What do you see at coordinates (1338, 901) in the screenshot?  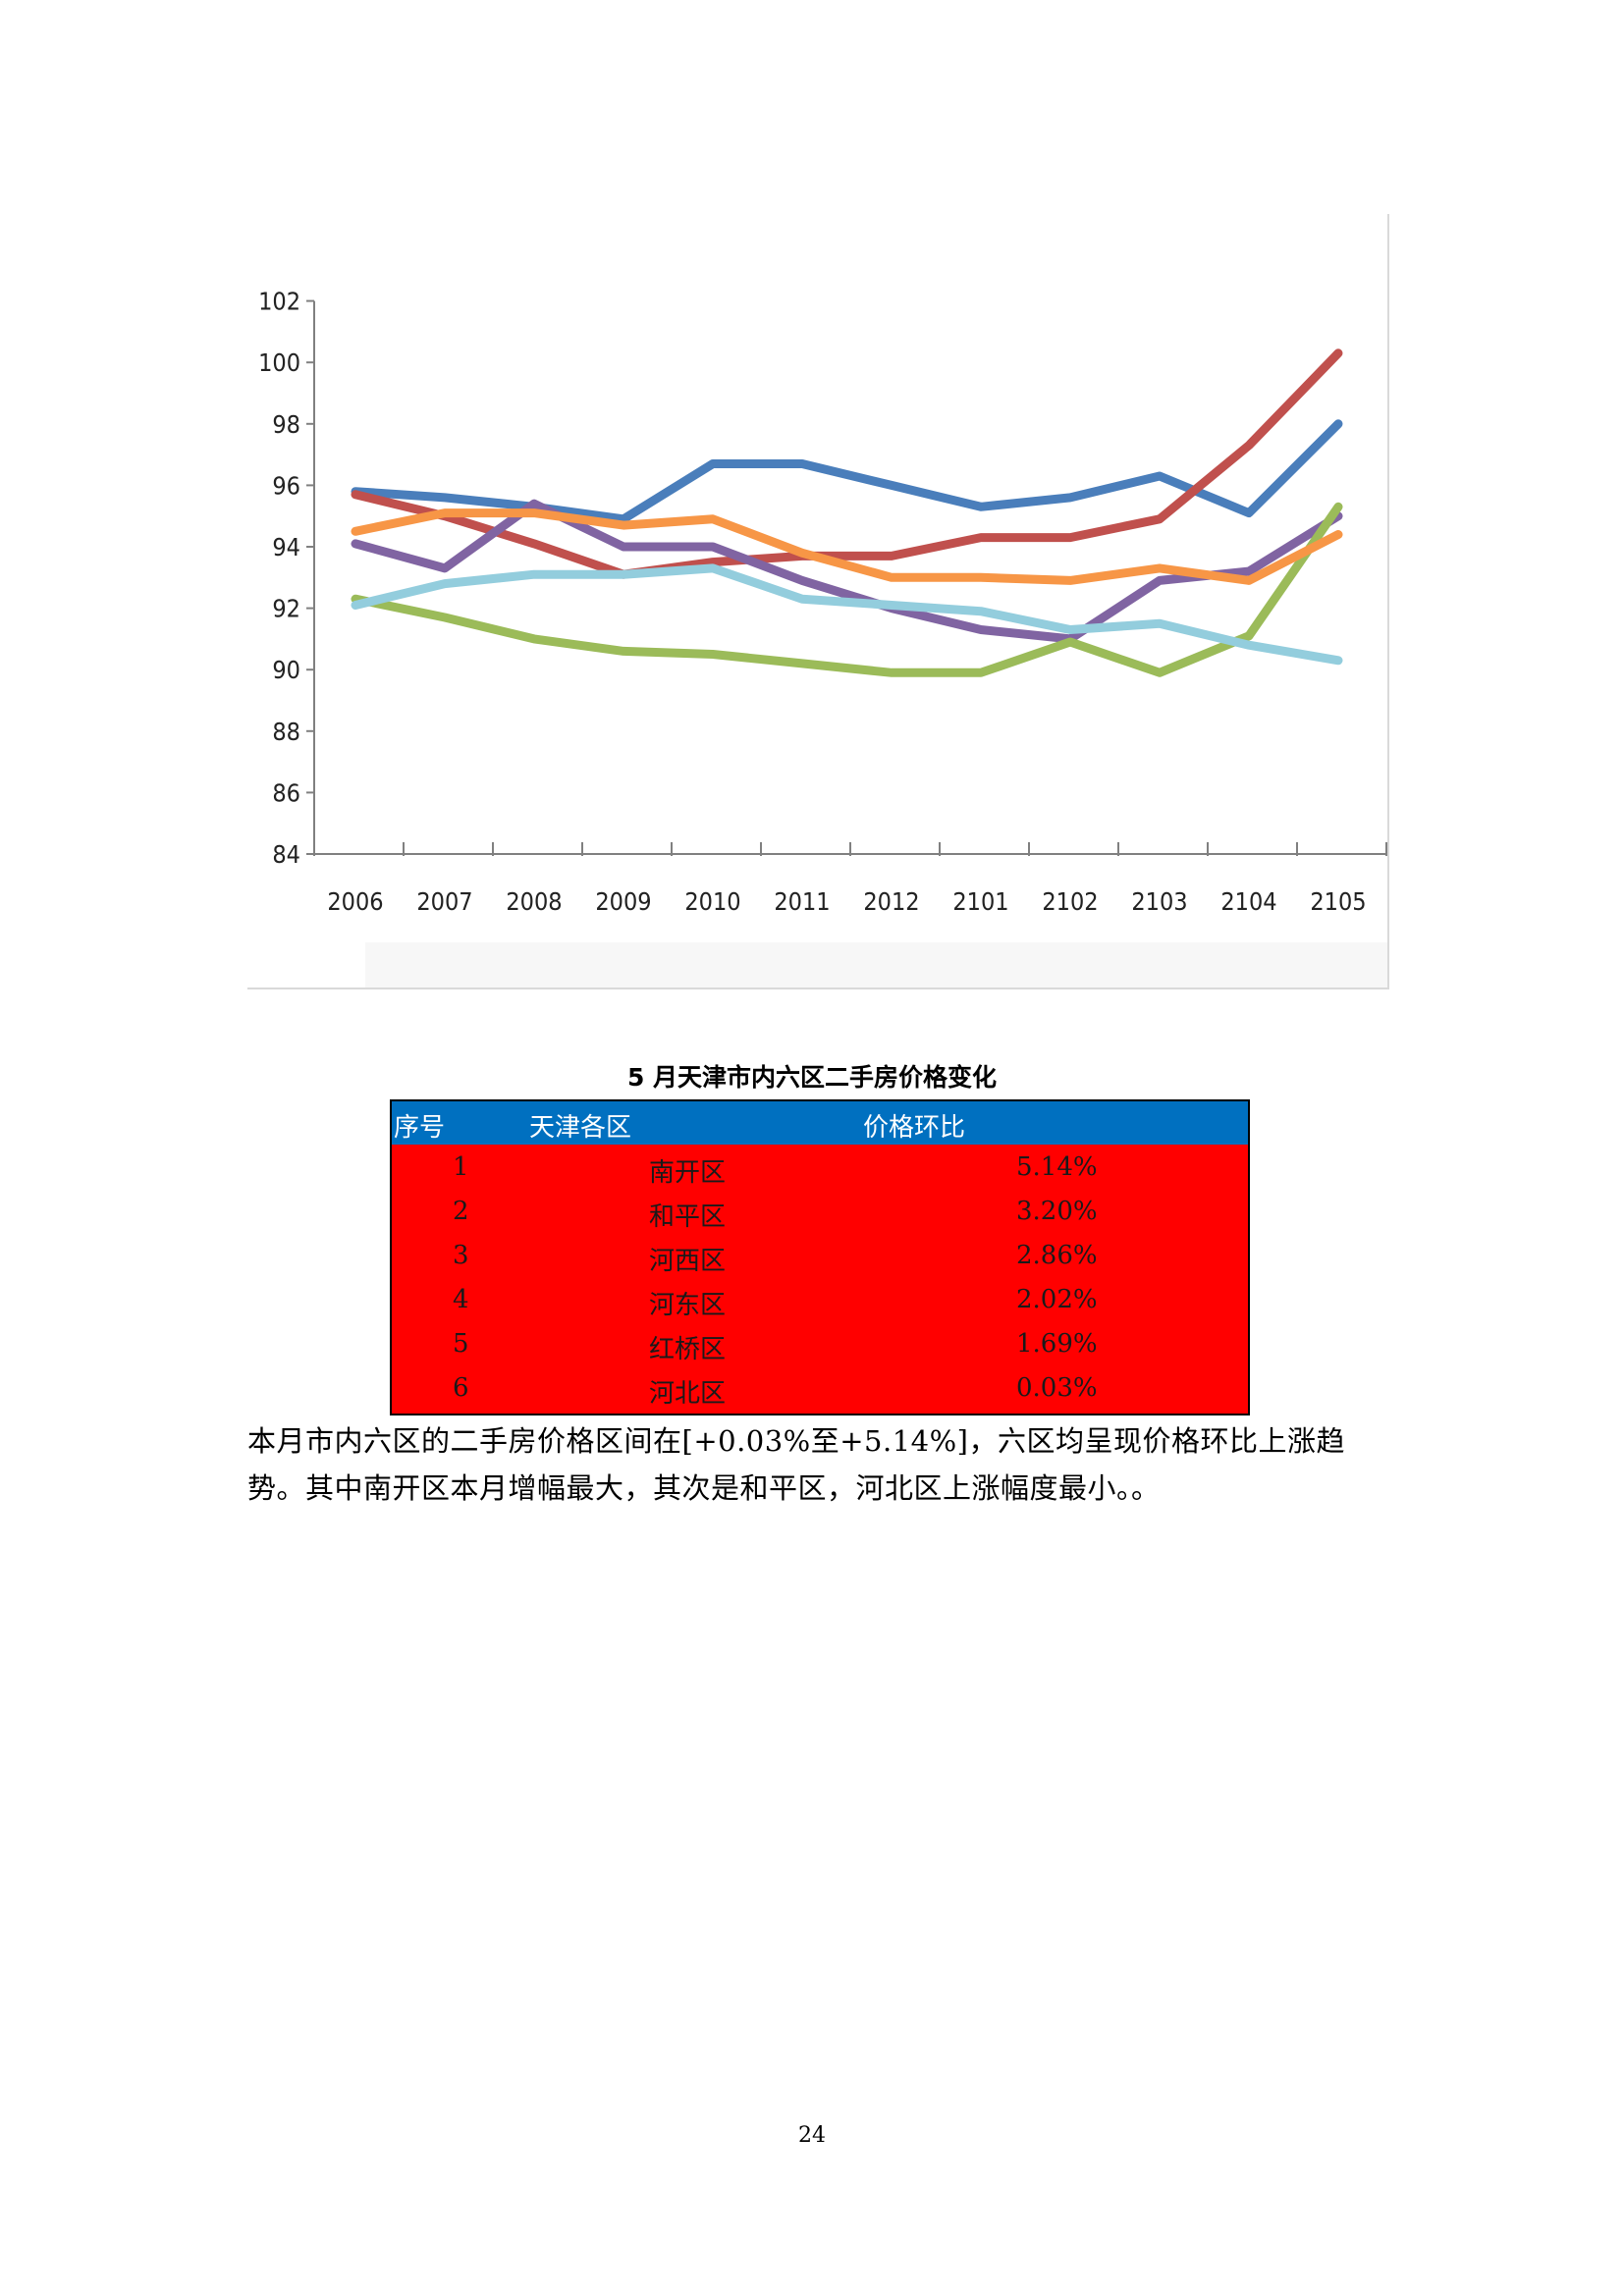 I see `x-tick-label: 2105` at bounding box center [1338, 901].